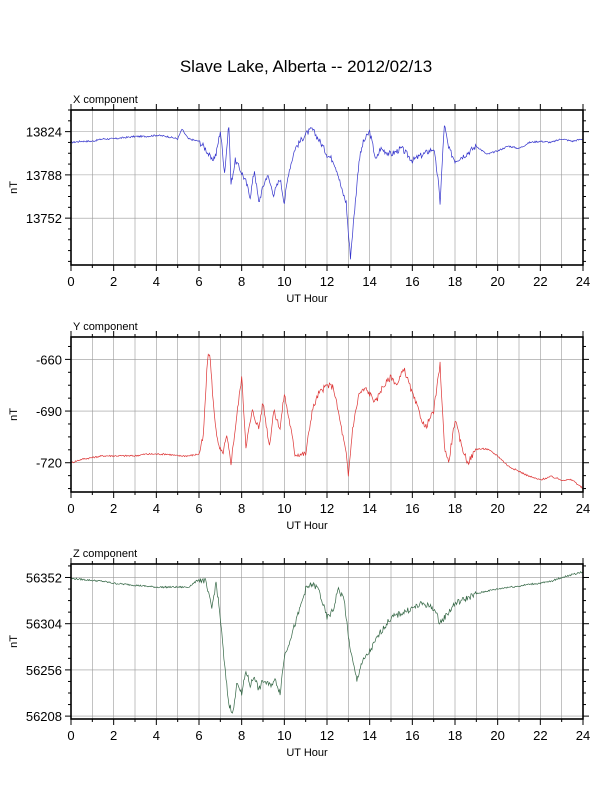 This screenshot has width=612, height=792. What do you see at coordinates (44, 218) in the screenshot?
I see `y-tick-label: 13752` at bounding box center [44, 218].